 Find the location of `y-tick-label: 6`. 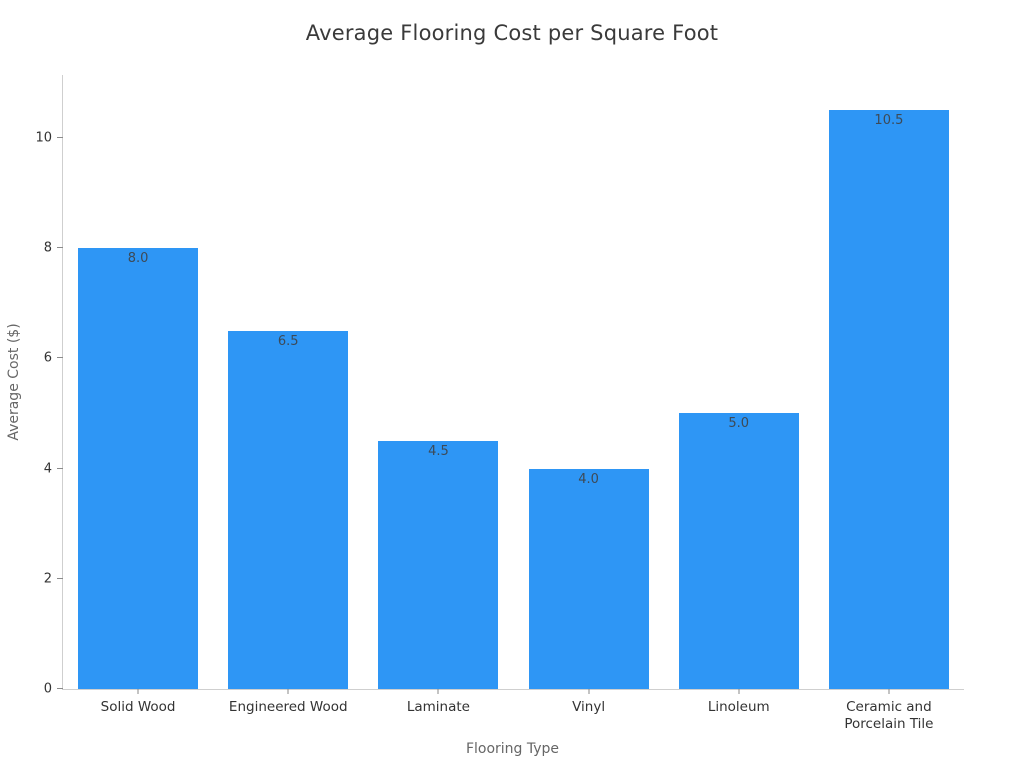

y-tick-label: 6 is located at coordinates (47, 358).